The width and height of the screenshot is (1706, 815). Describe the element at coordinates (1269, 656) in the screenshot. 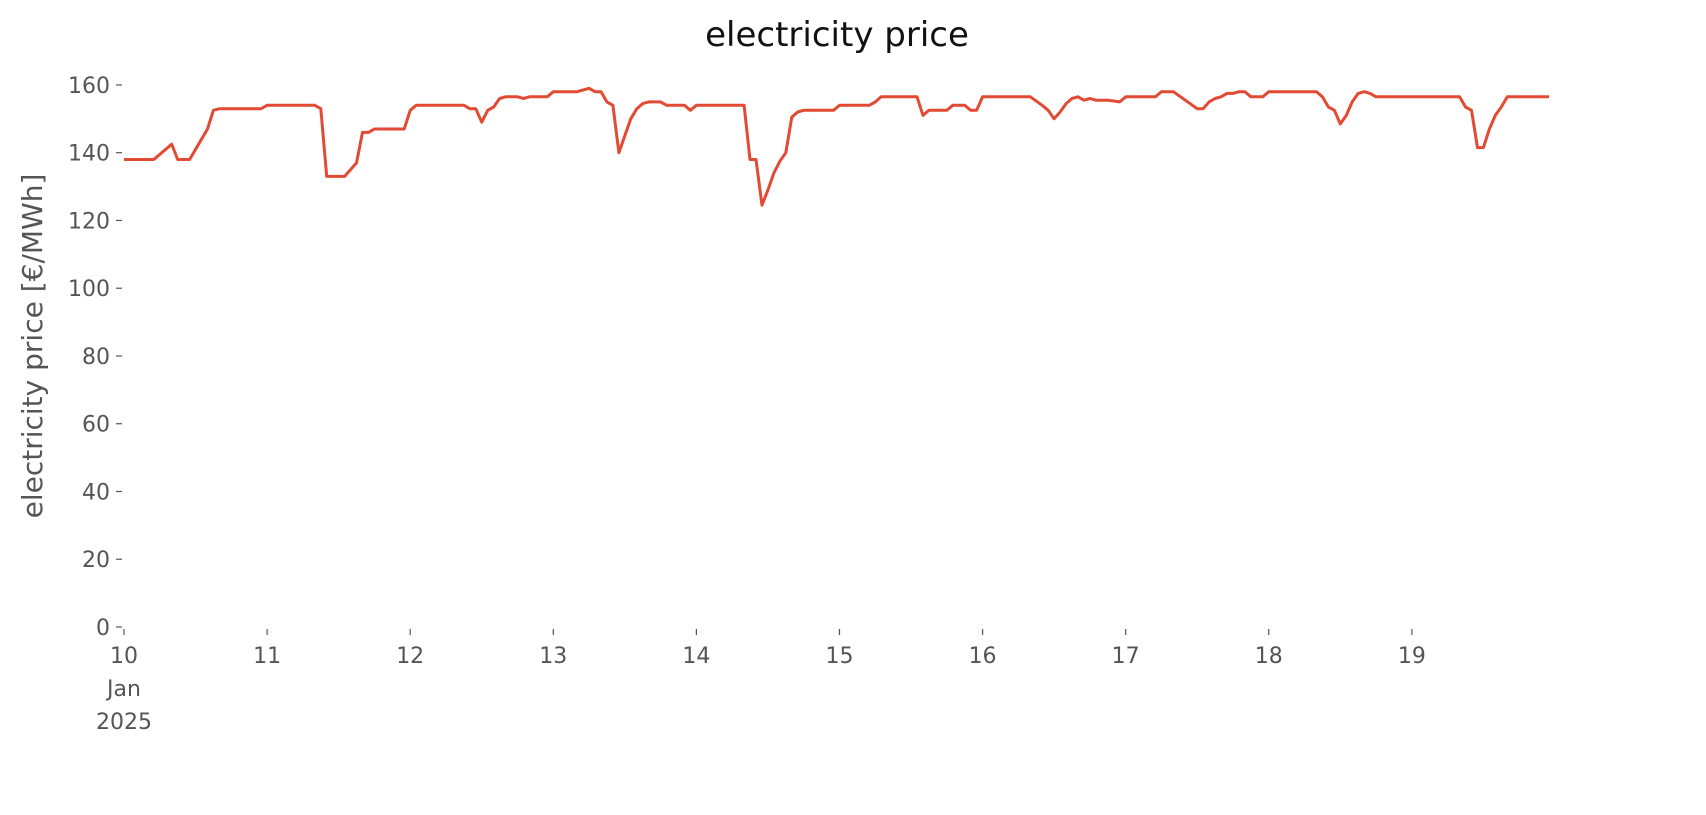

I see `x-tick-label: 18` at that location.